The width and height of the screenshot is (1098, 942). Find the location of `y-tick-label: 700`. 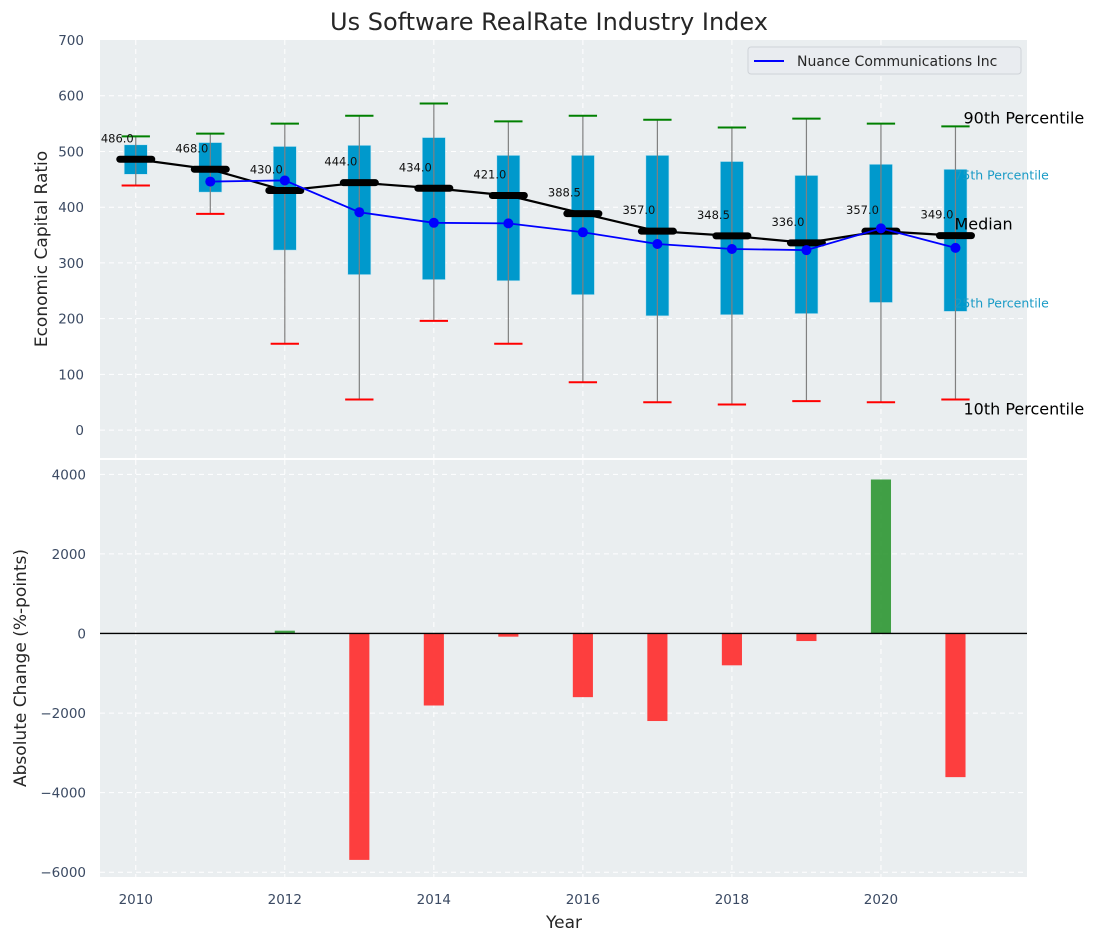

y-tick-label: 700 is located at coordinates (71, 41).